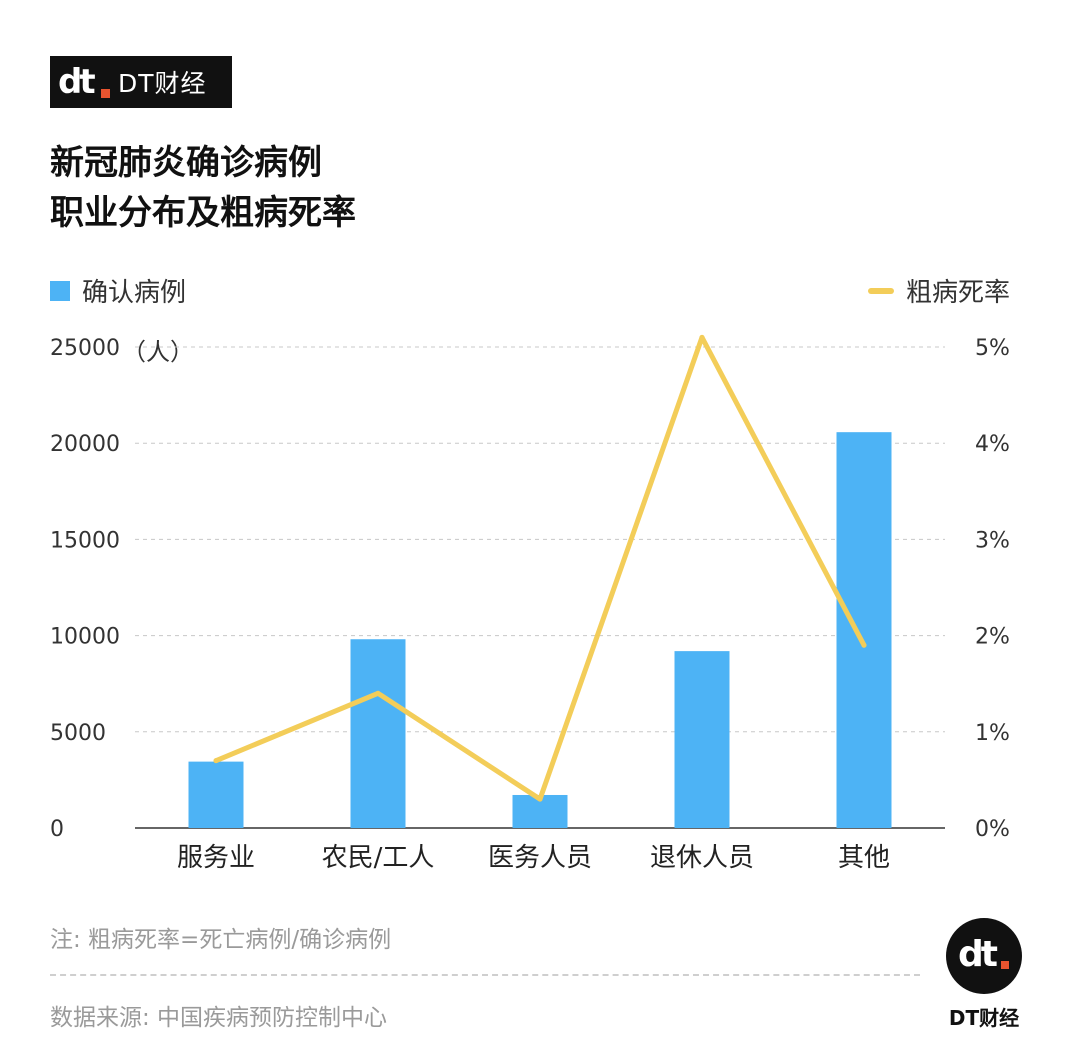 The height and width of the screenshot is (1048, 1080). What do you see at coordinates (158, 352) in the screenshot?
I see `left-axis-unit: （人）` at bounding box center [158, 352].